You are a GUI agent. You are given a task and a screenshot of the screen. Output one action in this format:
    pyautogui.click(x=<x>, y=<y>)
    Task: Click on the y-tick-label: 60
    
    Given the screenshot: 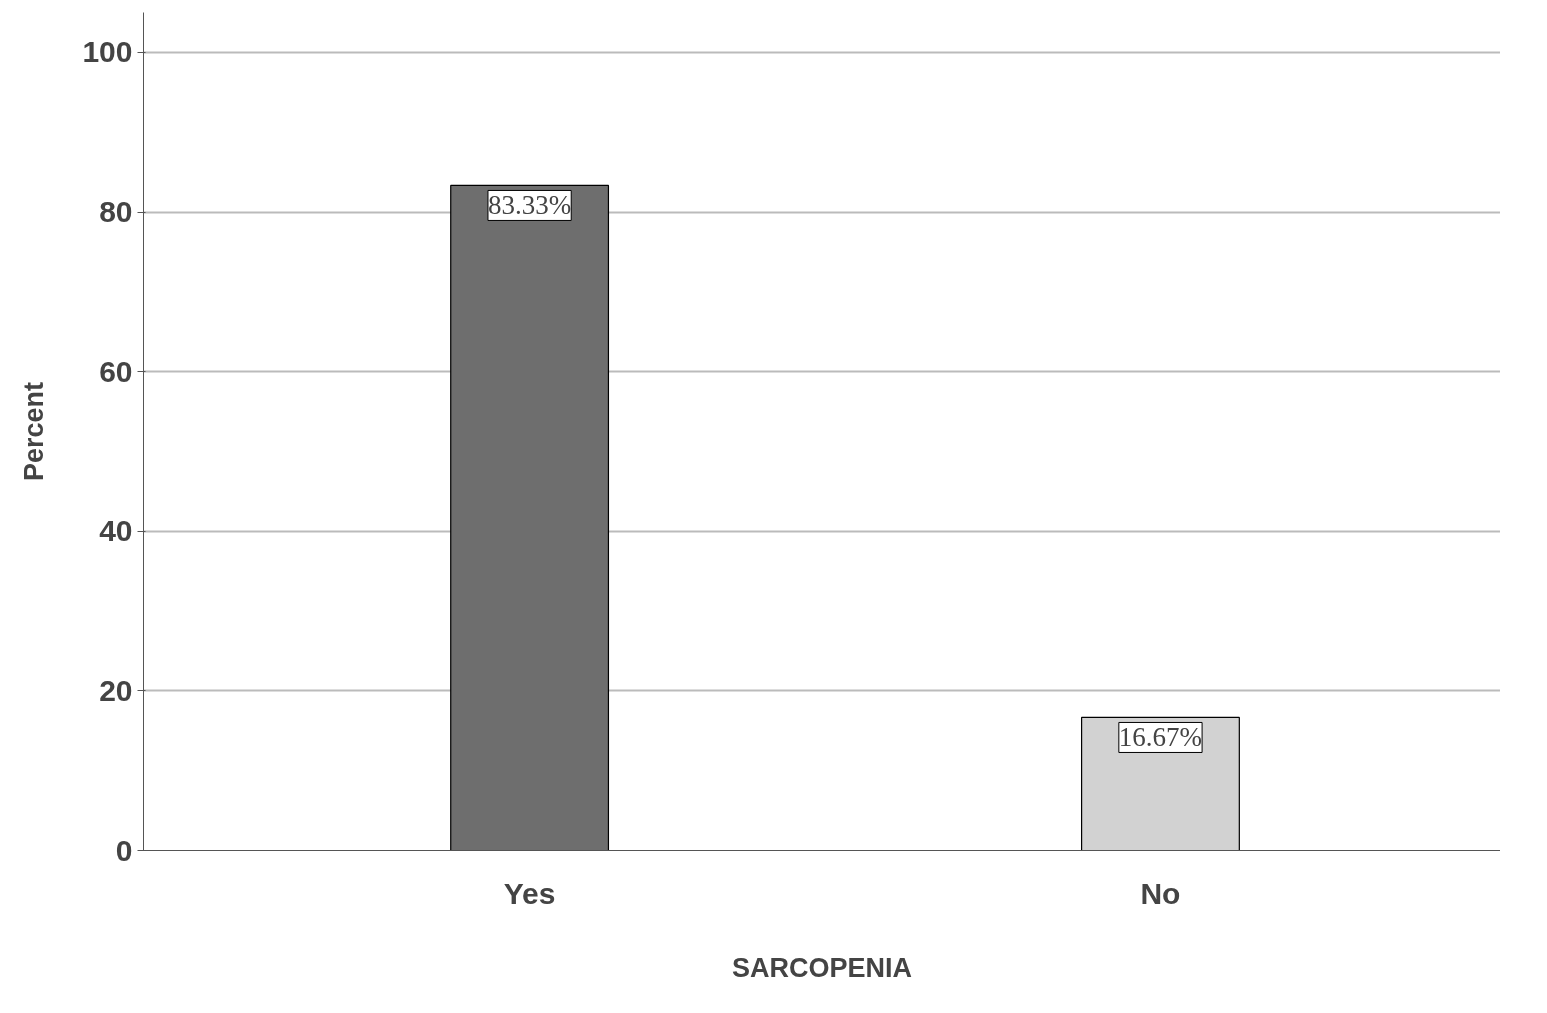 What is the action you would take?
    pyautogui.click(x=116, y=371)
    